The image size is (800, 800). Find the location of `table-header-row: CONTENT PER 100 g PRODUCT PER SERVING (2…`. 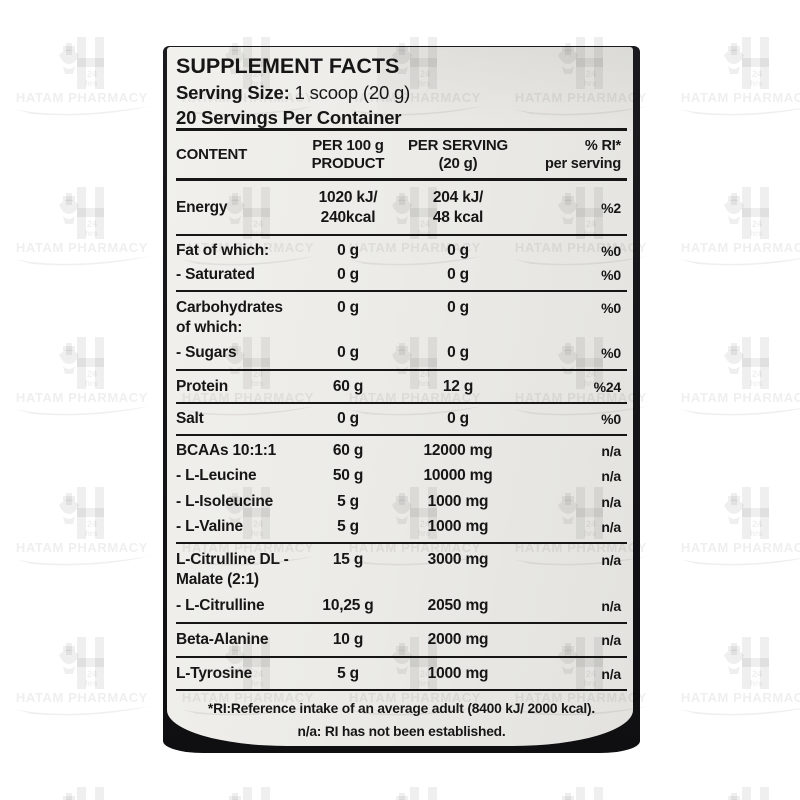

table-header-row: CONTENT PER 100 g PRODUCT PER SERVING (2… is located at coordinates (401, 156).